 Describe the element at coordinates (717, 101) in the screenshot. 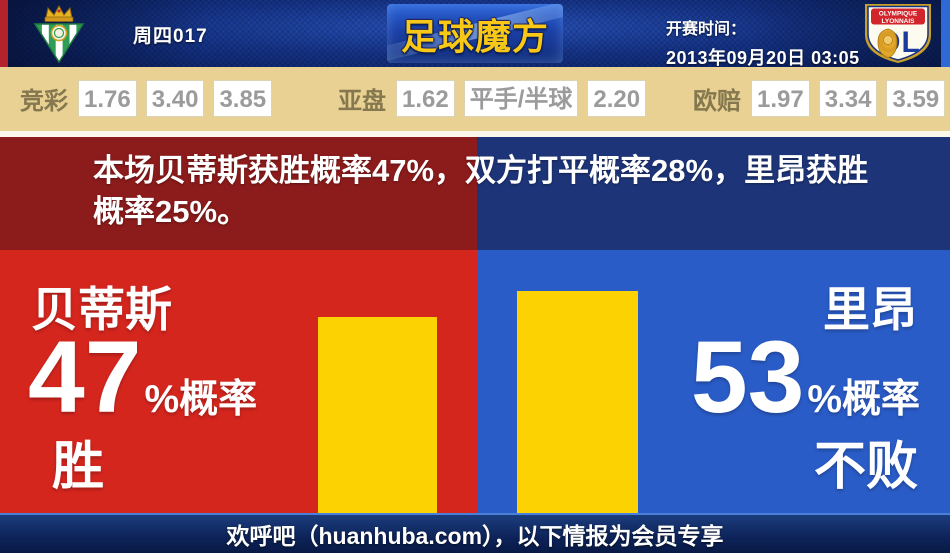

I see `odds-label-oupei: 欧赔` at that location.